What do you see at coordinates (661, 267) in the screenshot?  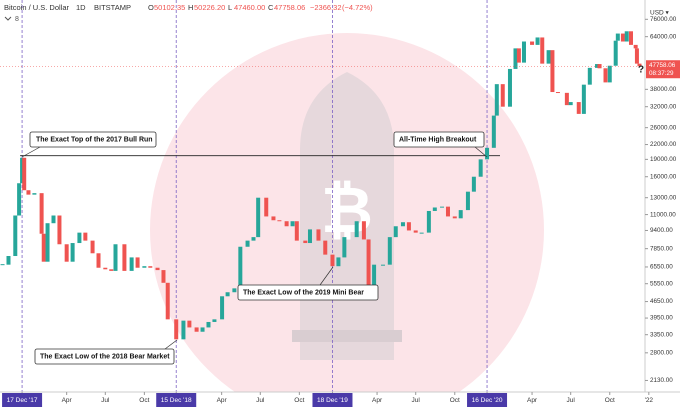 I see `y-tick-label: 6550.00` at bounding box center [661, 267].